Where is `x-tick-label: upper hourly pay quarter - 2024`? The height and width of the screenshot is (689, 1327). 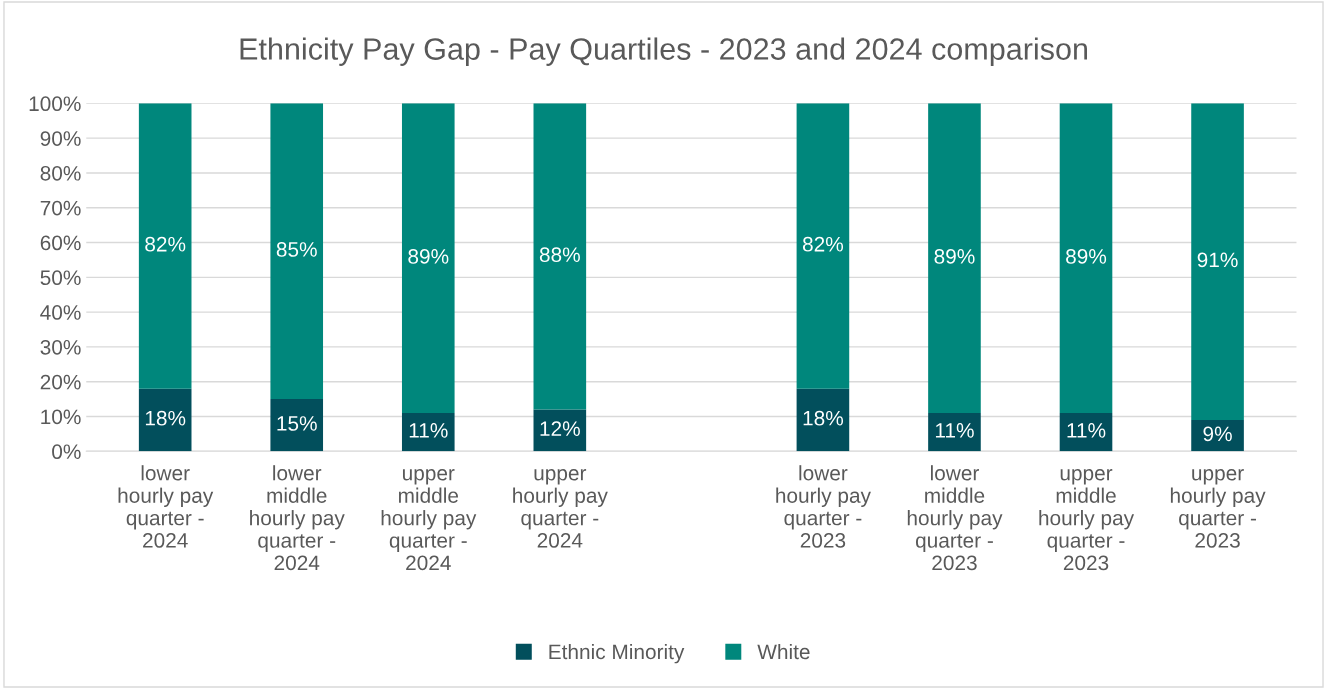
x-tick-label: upper hourly pay quarter - 2024 is located at coordinates (560, 508).